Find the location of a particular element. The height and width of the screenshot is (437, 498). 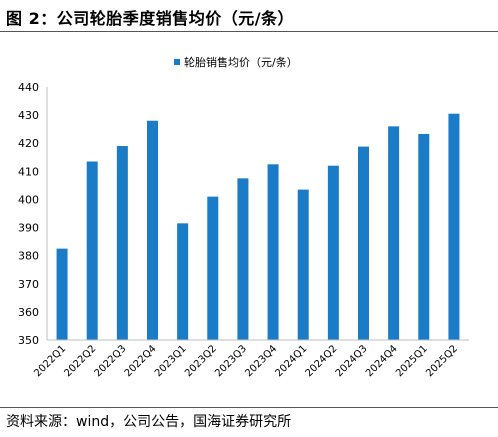

y-tick-label: 430 is located at coordinates (28, 115).